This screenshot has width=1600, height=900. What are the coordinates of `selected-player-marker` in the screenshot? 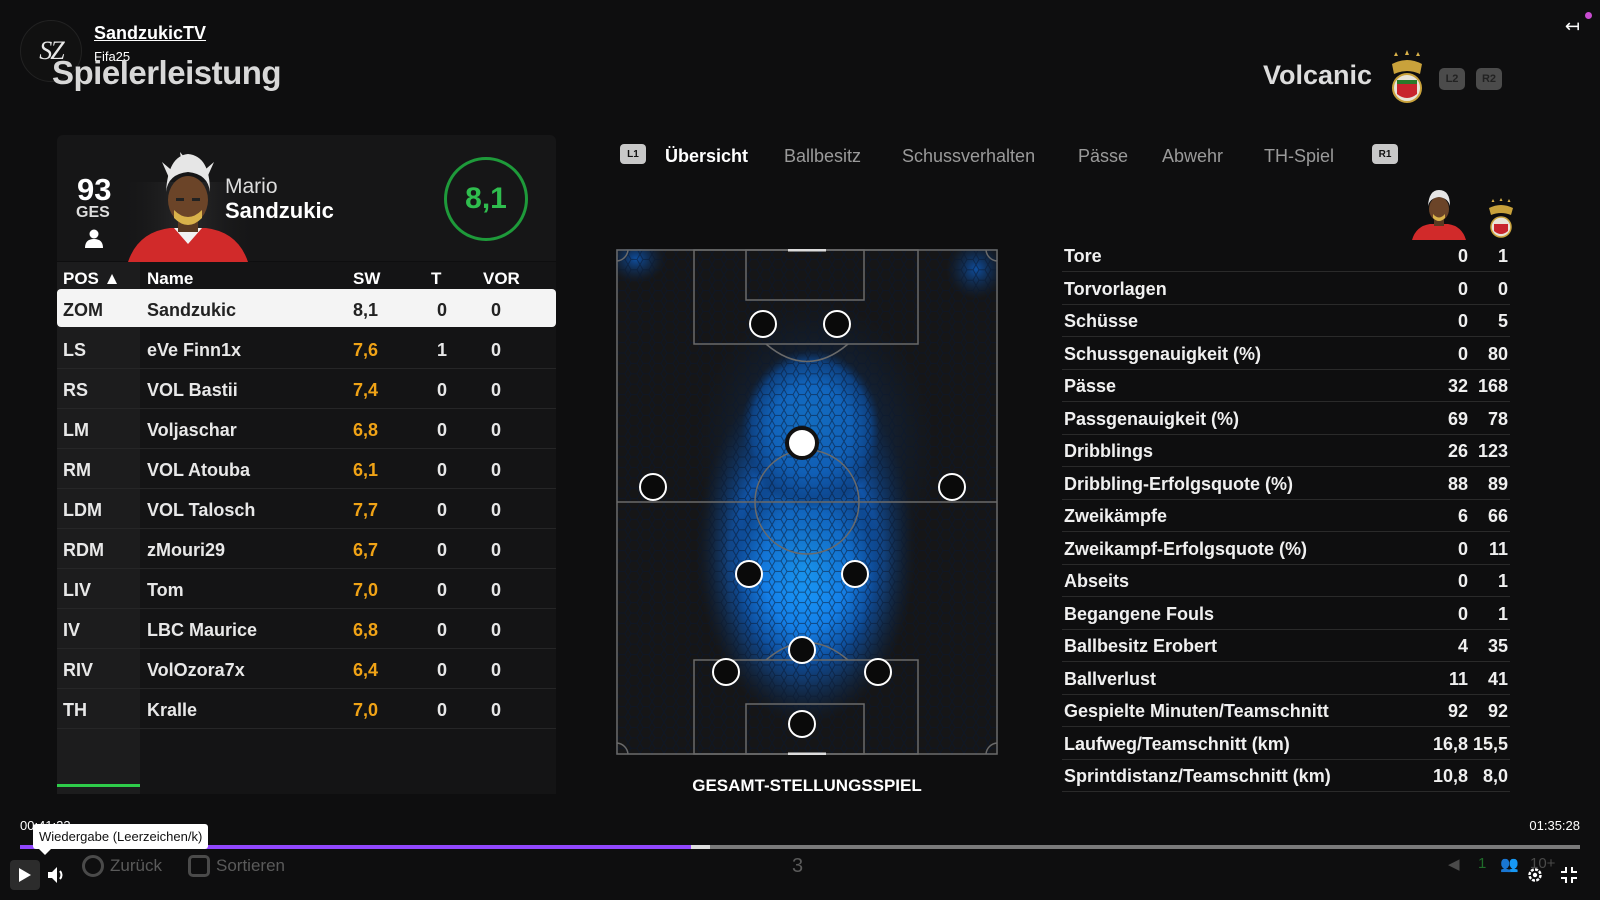 It's located at (802, 443).